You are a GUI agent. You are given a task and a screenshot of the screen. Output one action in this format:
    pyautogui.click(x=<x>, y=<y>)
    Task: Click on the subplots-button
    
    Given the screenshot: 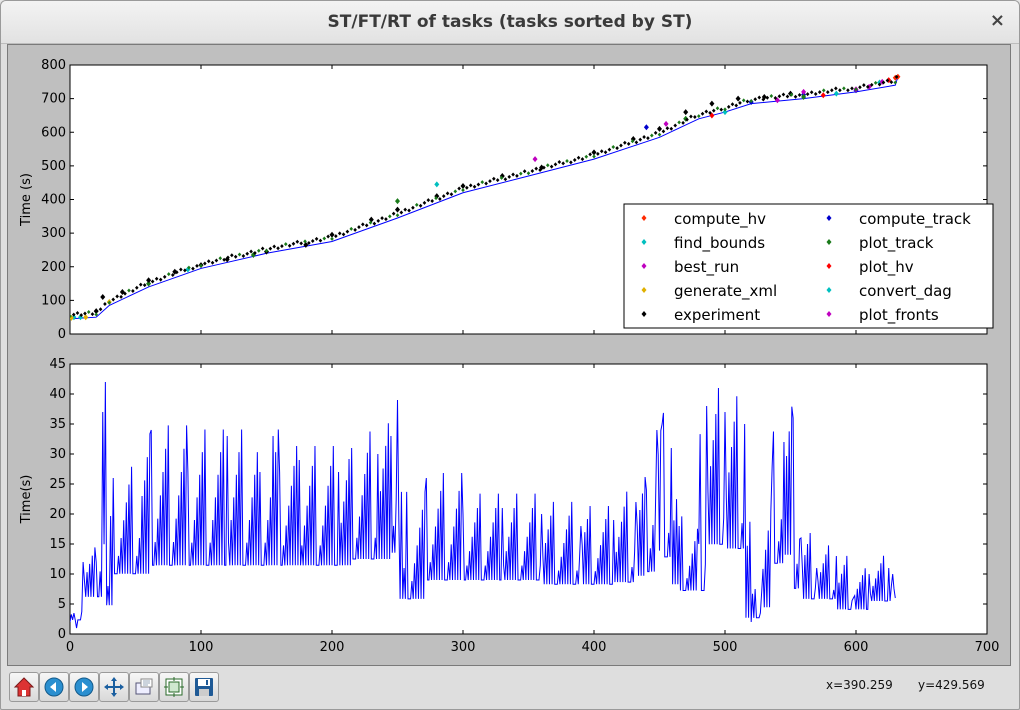 What is the action you would take?
    pyautogui.click(x=174, y=687)
    